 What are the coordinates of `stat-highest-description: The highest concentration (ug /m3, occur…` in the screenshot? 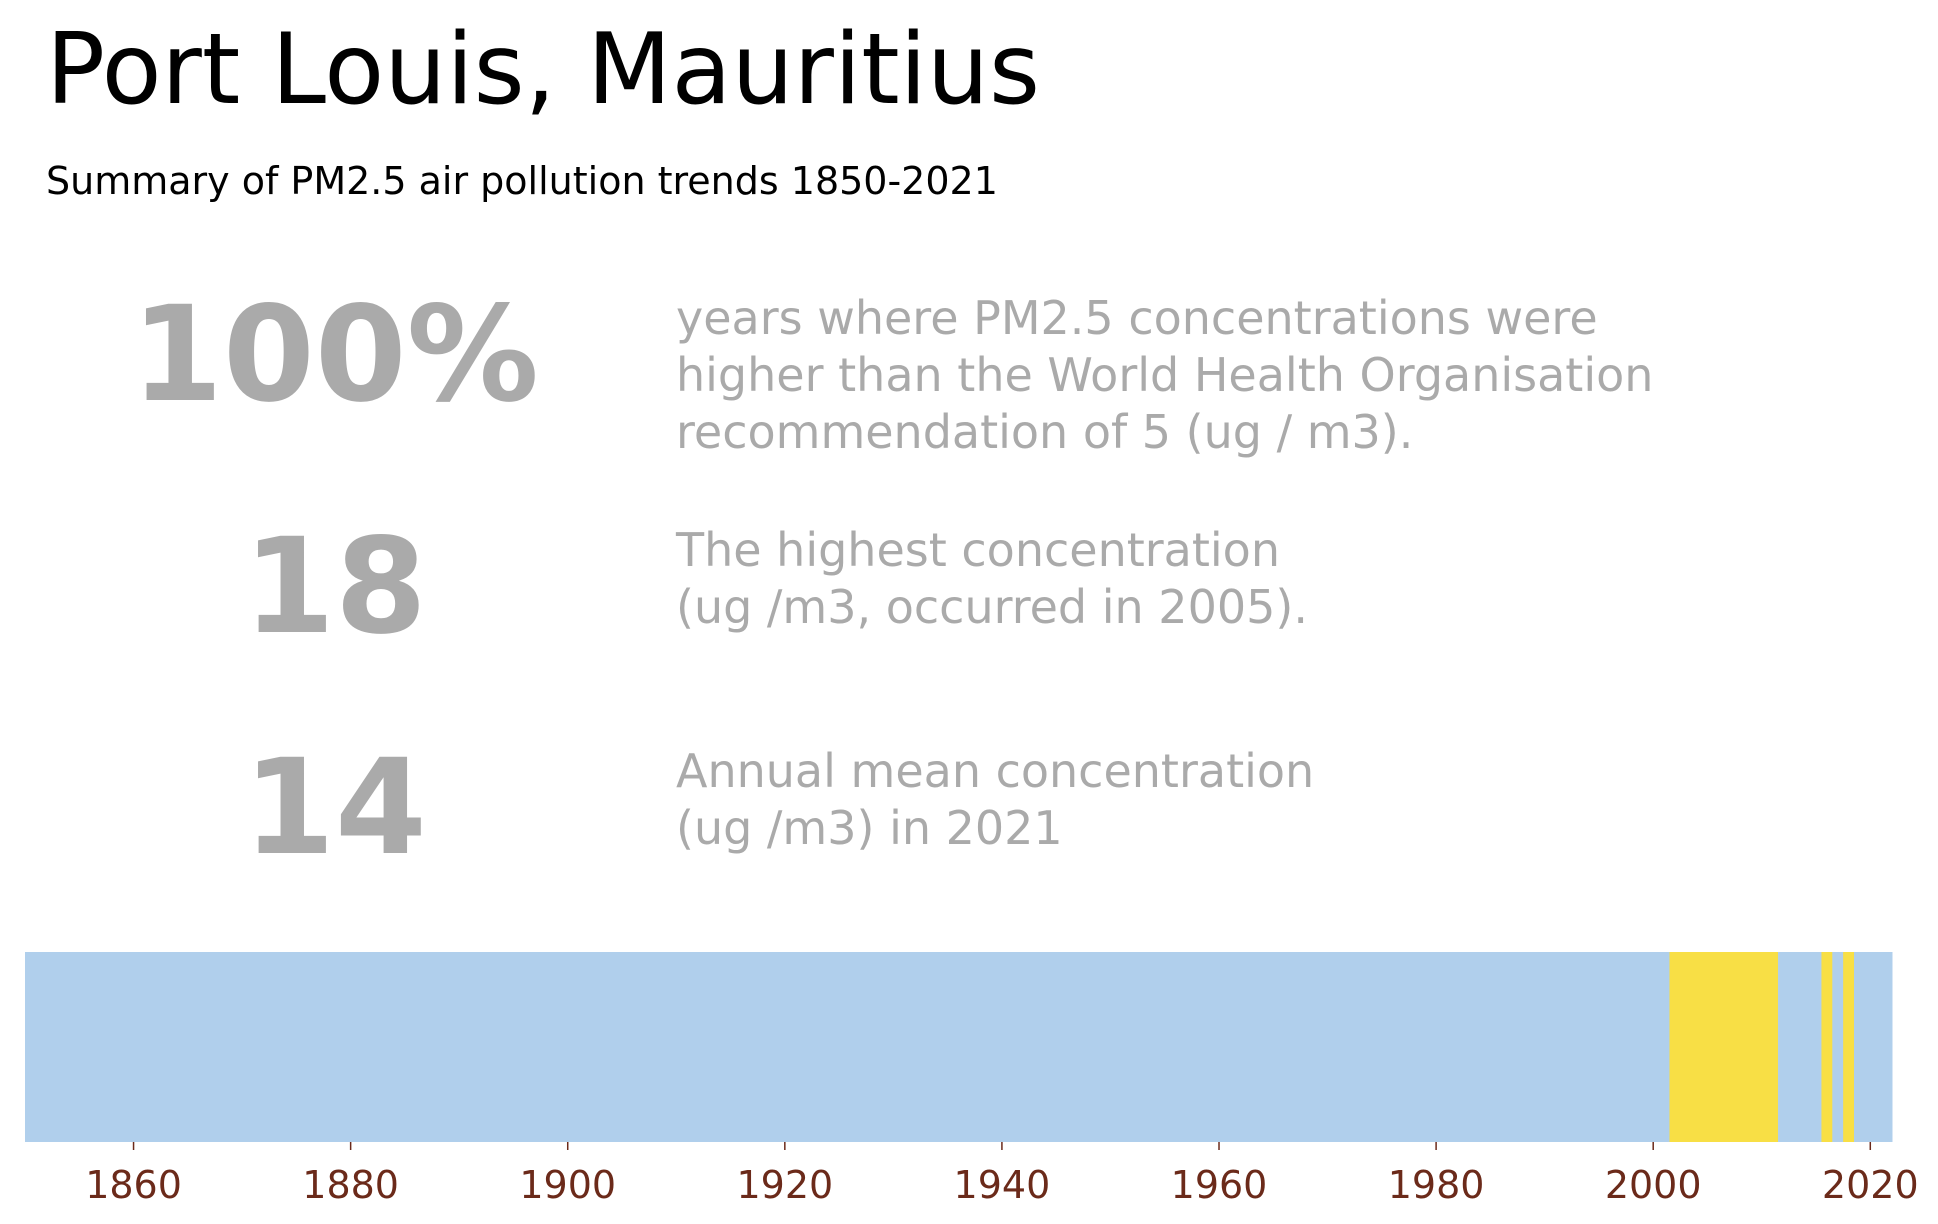 It's located at (992, 579).